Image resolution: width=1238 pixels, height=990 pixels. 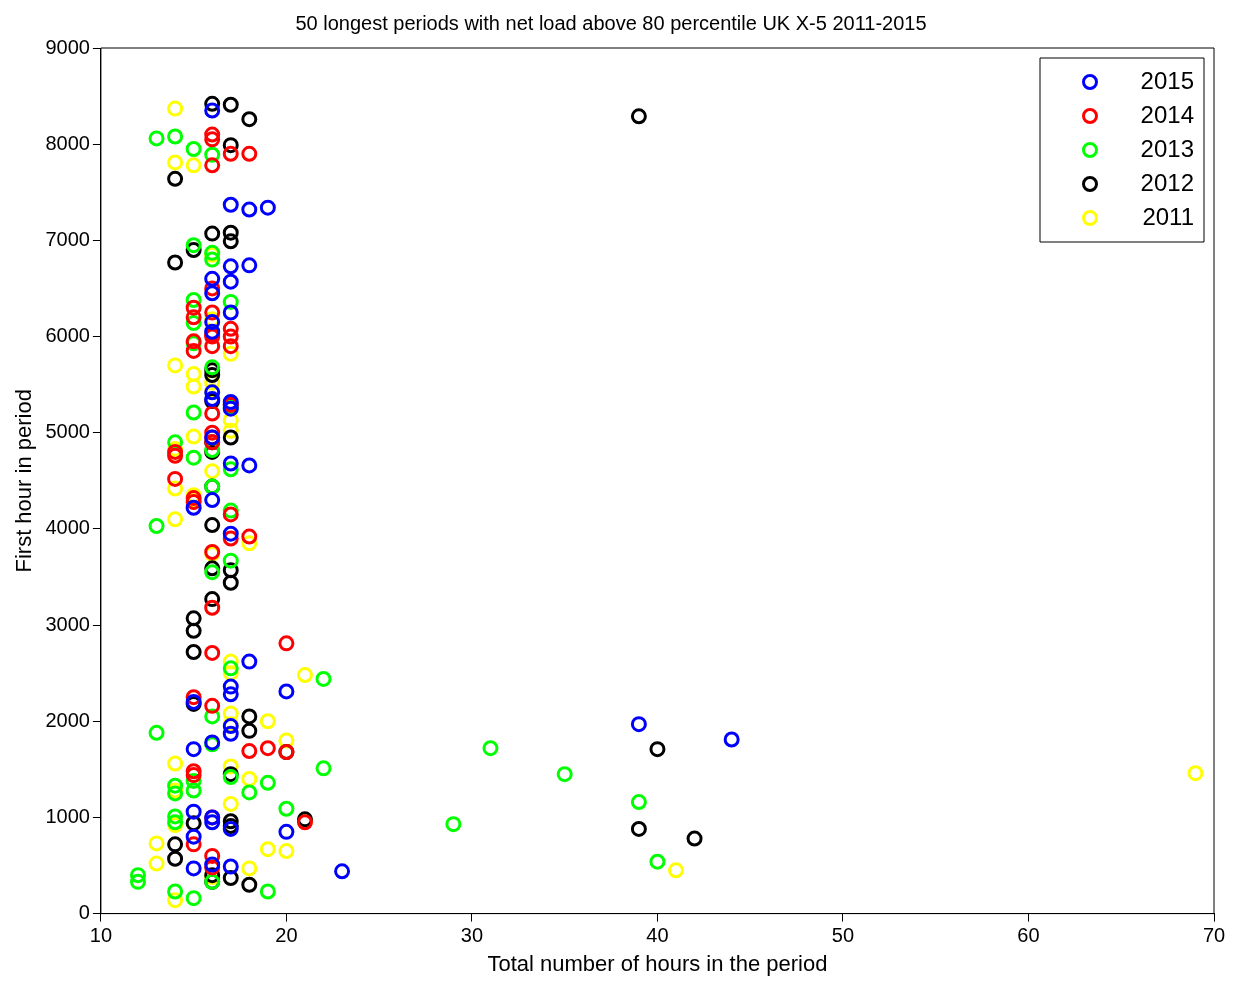 What do you see at coordinates (67, 719) in the screenshot?
I see `y-tick-label: 2000` at bounding box center [67, 719].